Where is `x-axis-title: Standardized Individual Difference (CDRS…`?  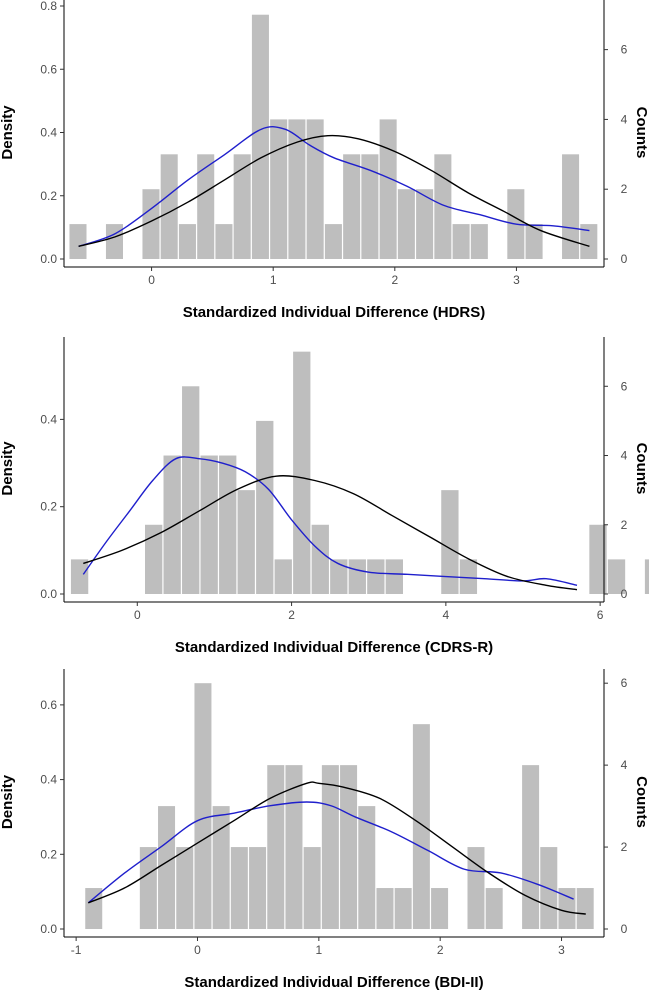
x-axis-title: Standardized Individual Difference (CDRS… is located at coordinates (334, 647).